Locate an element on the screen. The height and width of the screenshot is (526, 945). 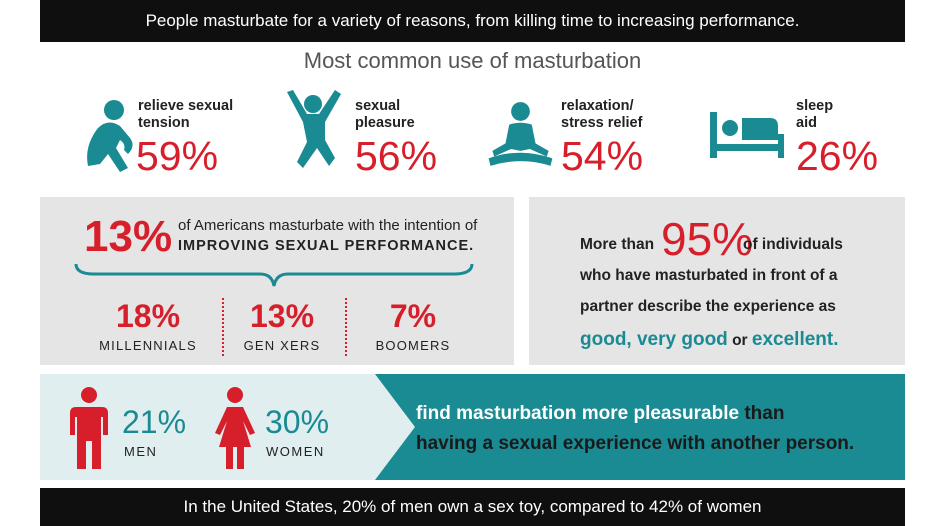
bed-icon is located at coordinates (747, 135).